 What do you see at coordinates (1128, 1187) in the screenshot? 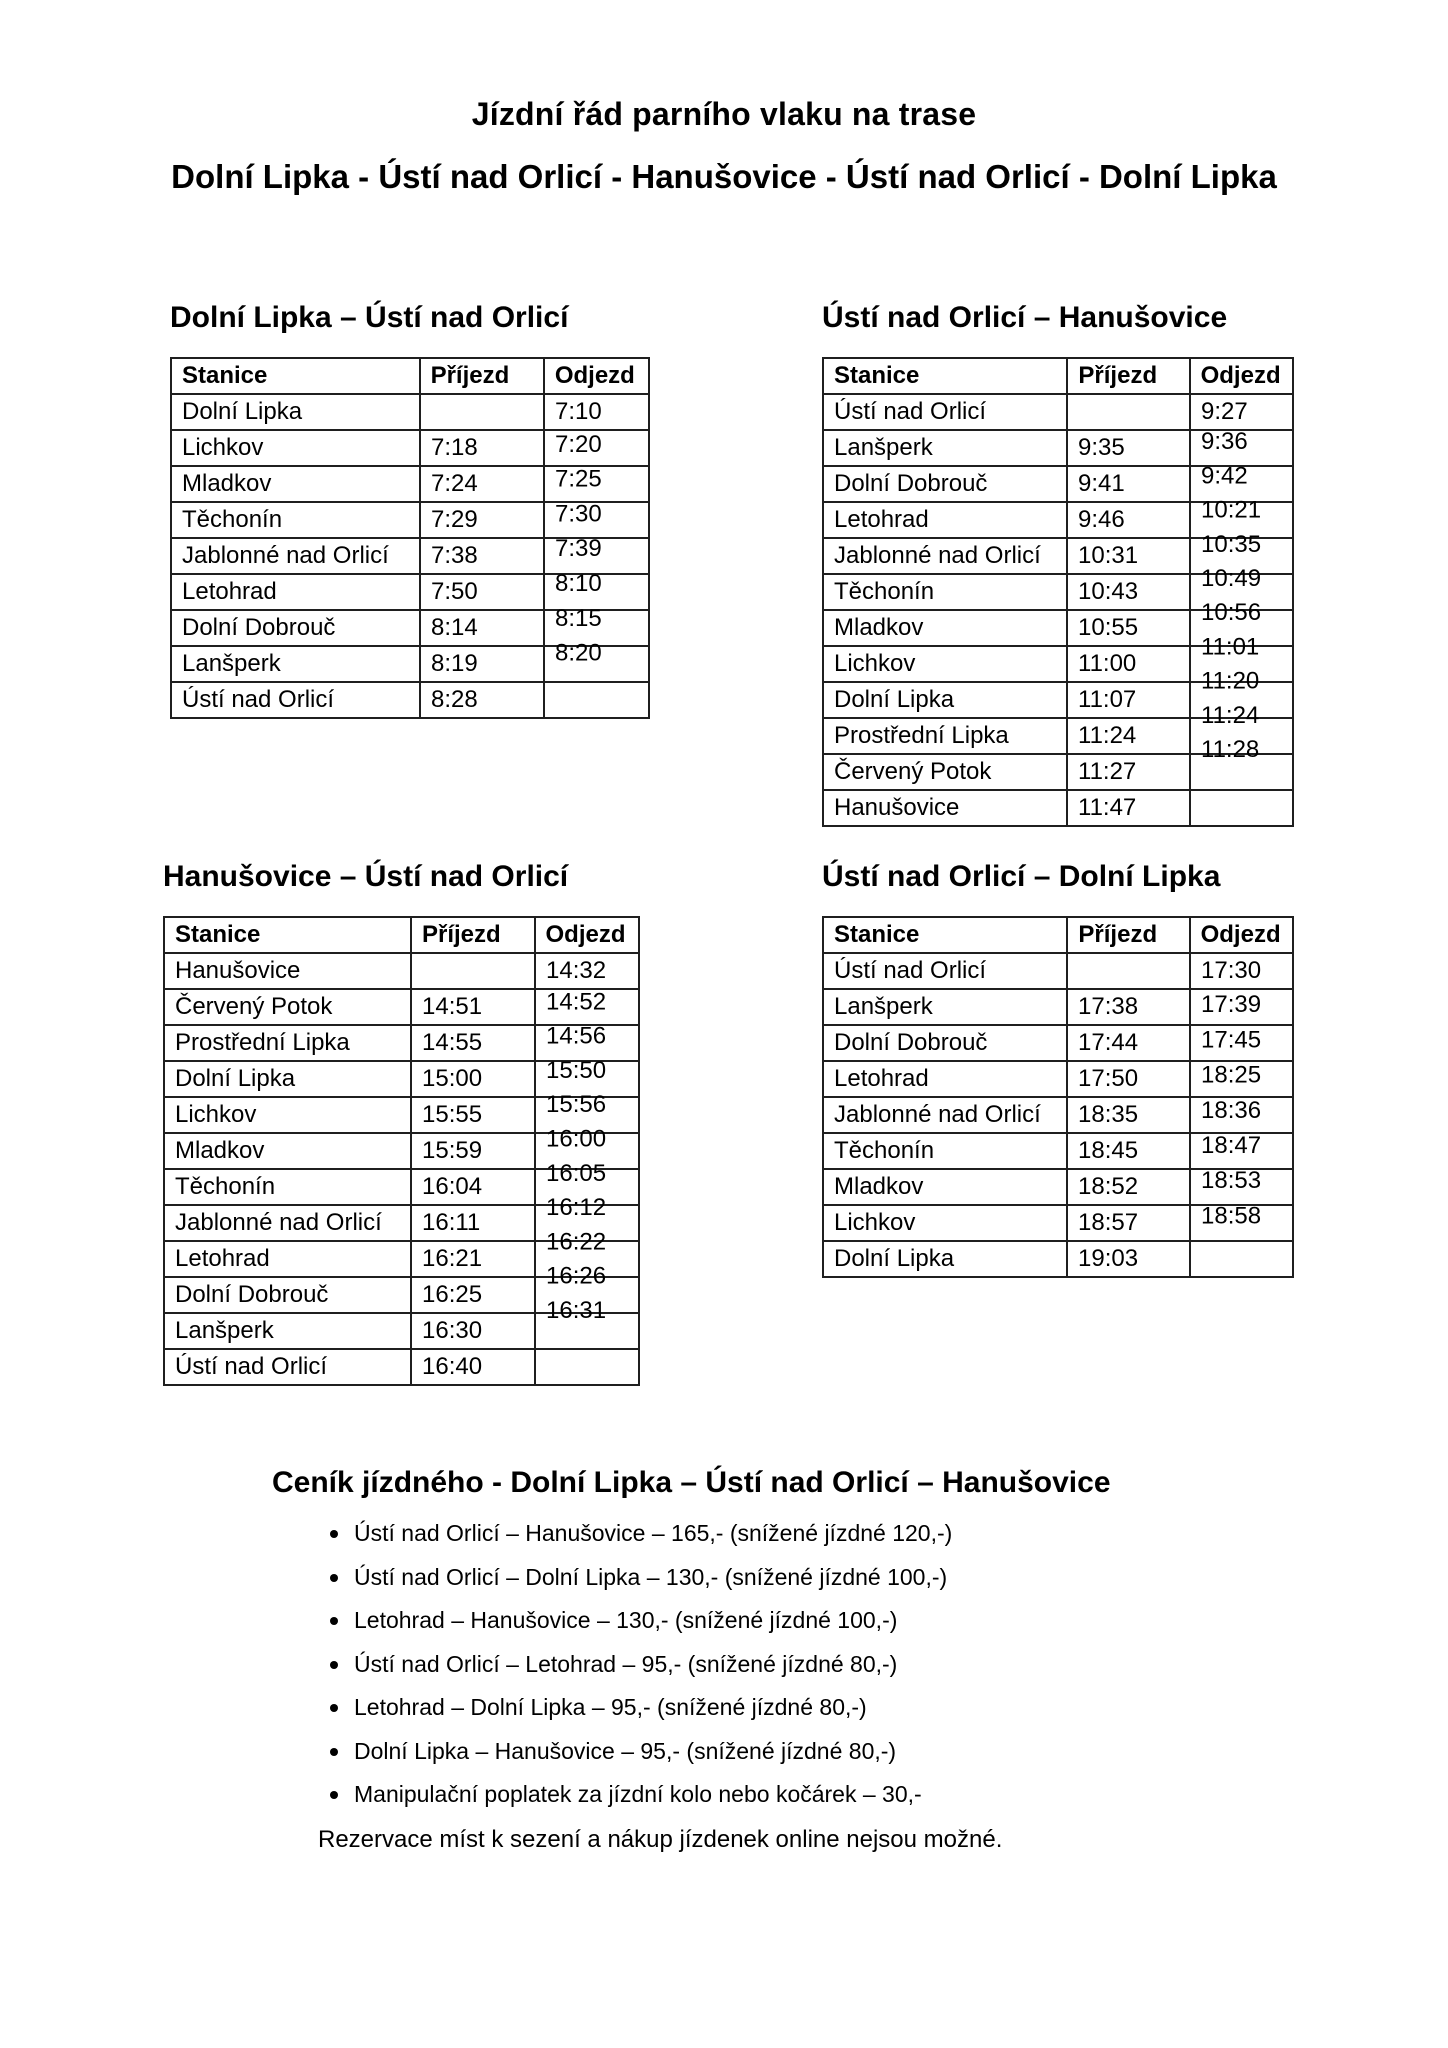
I see `arrival-cell: 18:52` at bounding box center [1128, 1187].